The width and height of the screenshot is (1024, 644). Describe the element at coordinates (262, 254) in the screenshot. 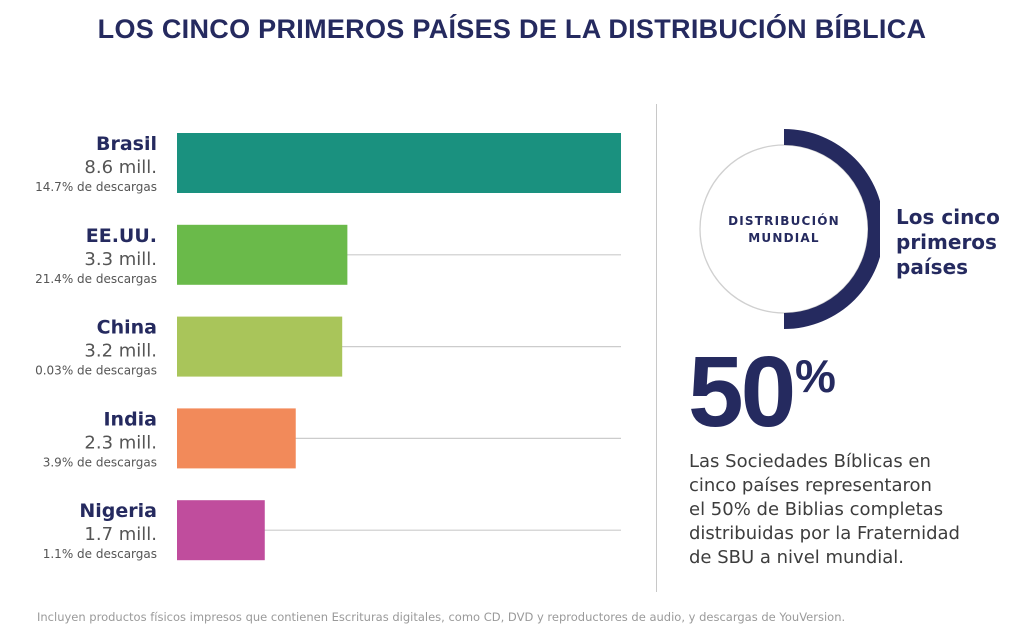

I see `bar-eeuu` at that location.